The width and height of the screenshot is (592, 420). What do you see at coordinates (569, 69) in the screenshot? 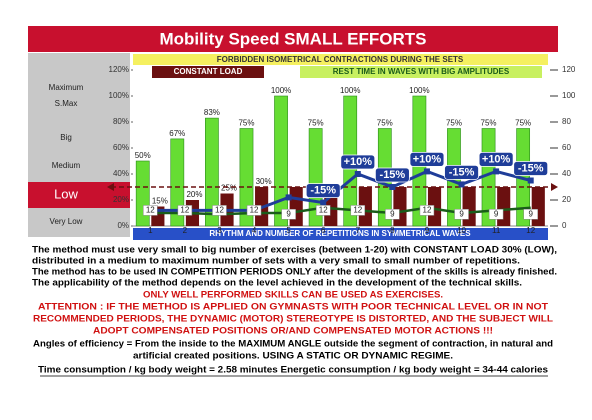
I see `y2-tick-label: 120` at bounding box center [569, 69].